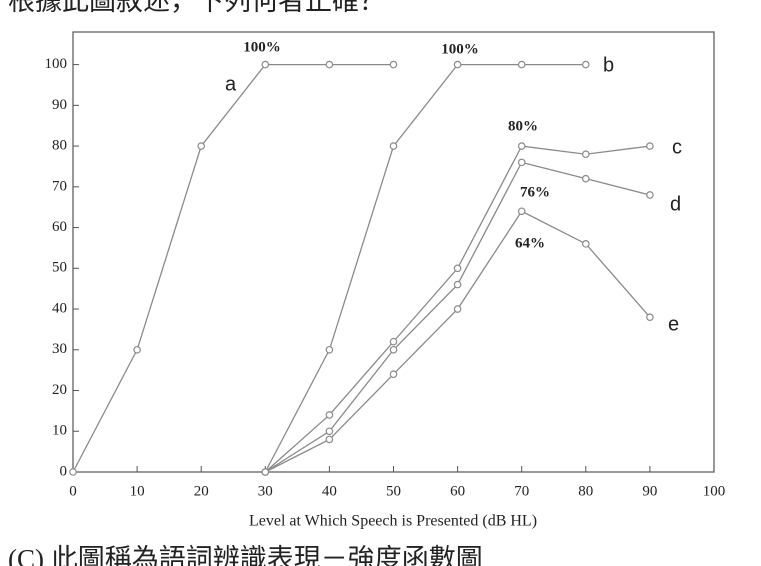  What do you see at coordinates (137, 491) in the screenshot?
I see `x-tick-label: 10` at bounding box center [137, 491].